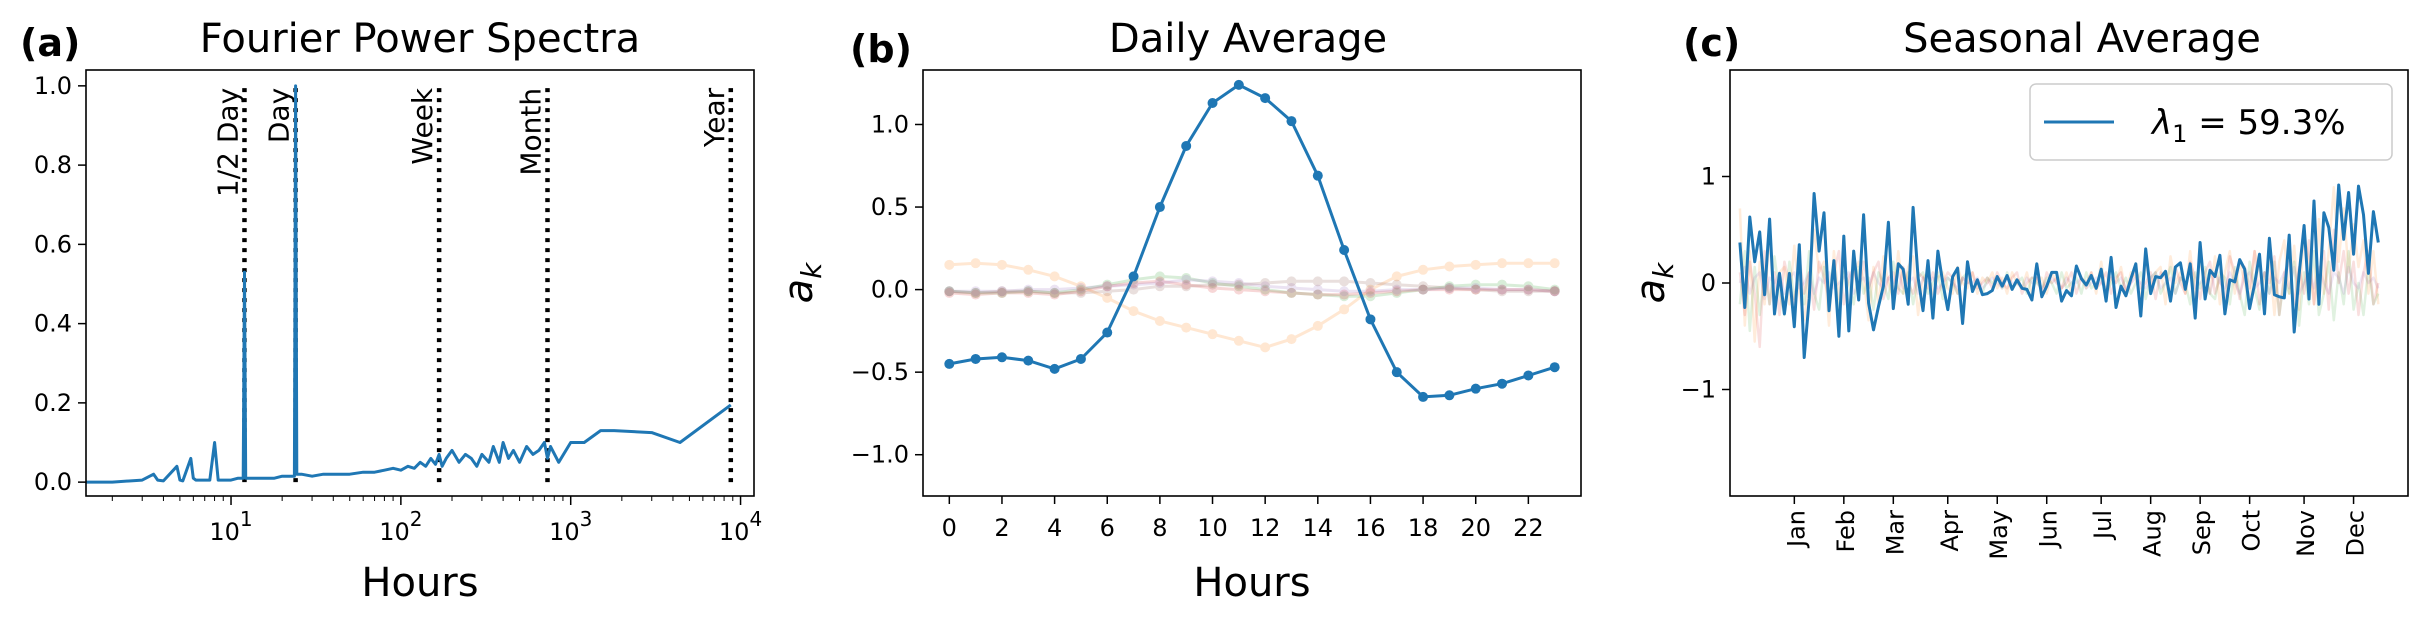  What do you see at coordinates (2103, 525) in the screenshot?
I see `c-x-tick-label-6: Jul` at bounding box center [2103, 525].